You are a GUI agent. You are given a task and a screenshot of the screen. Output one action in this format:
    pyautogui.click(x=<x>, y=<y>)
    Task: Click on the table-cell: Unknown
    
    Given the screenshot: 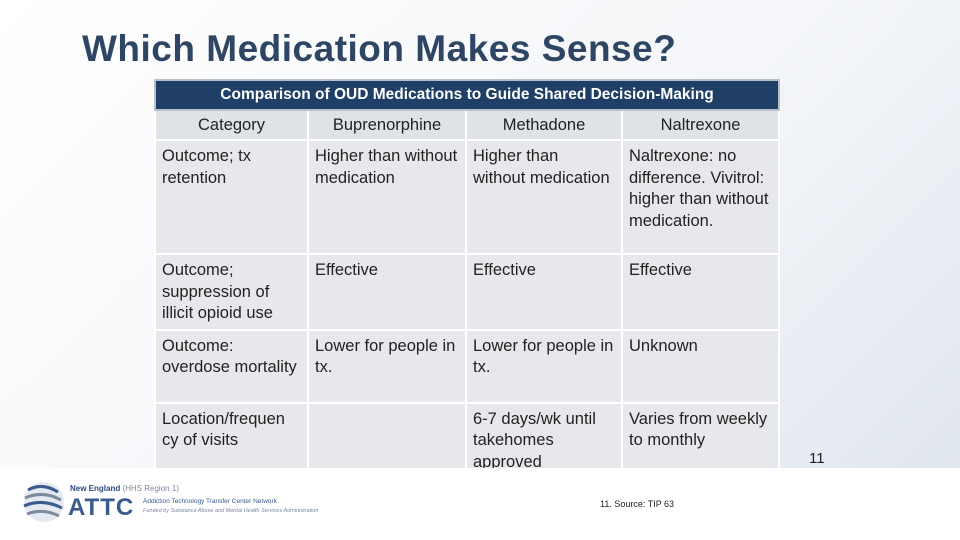 What is the action you would take?
    pyautogui.click(x=700, y=366)
    